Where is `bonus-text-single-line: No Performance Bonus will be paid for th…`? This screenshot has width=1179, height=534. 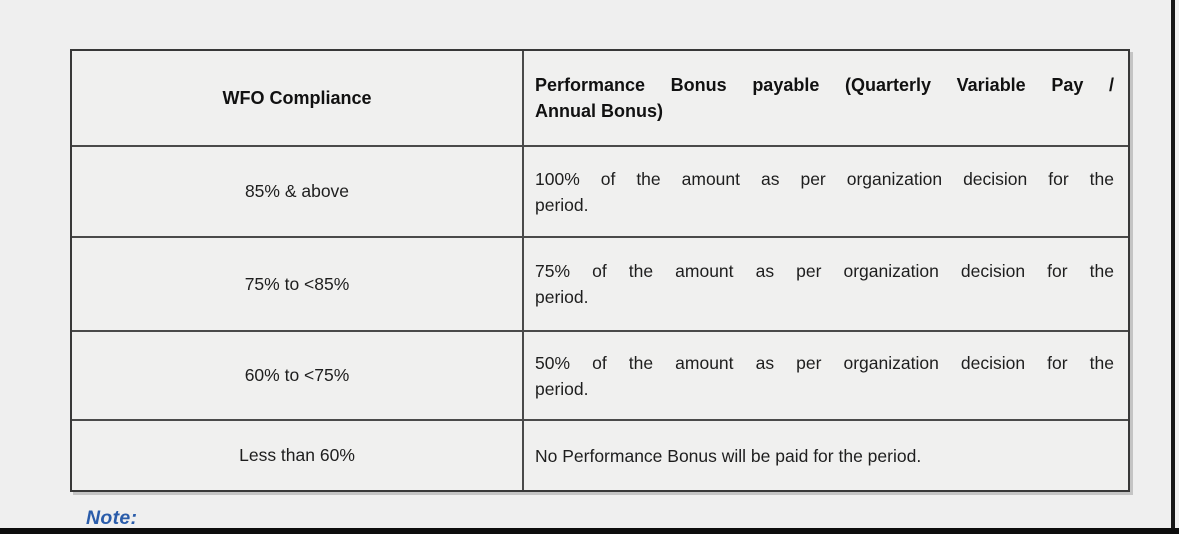
bonus-text-single-line: No Performance Bonus will be paid for th… is located at coordinates (728, 455).